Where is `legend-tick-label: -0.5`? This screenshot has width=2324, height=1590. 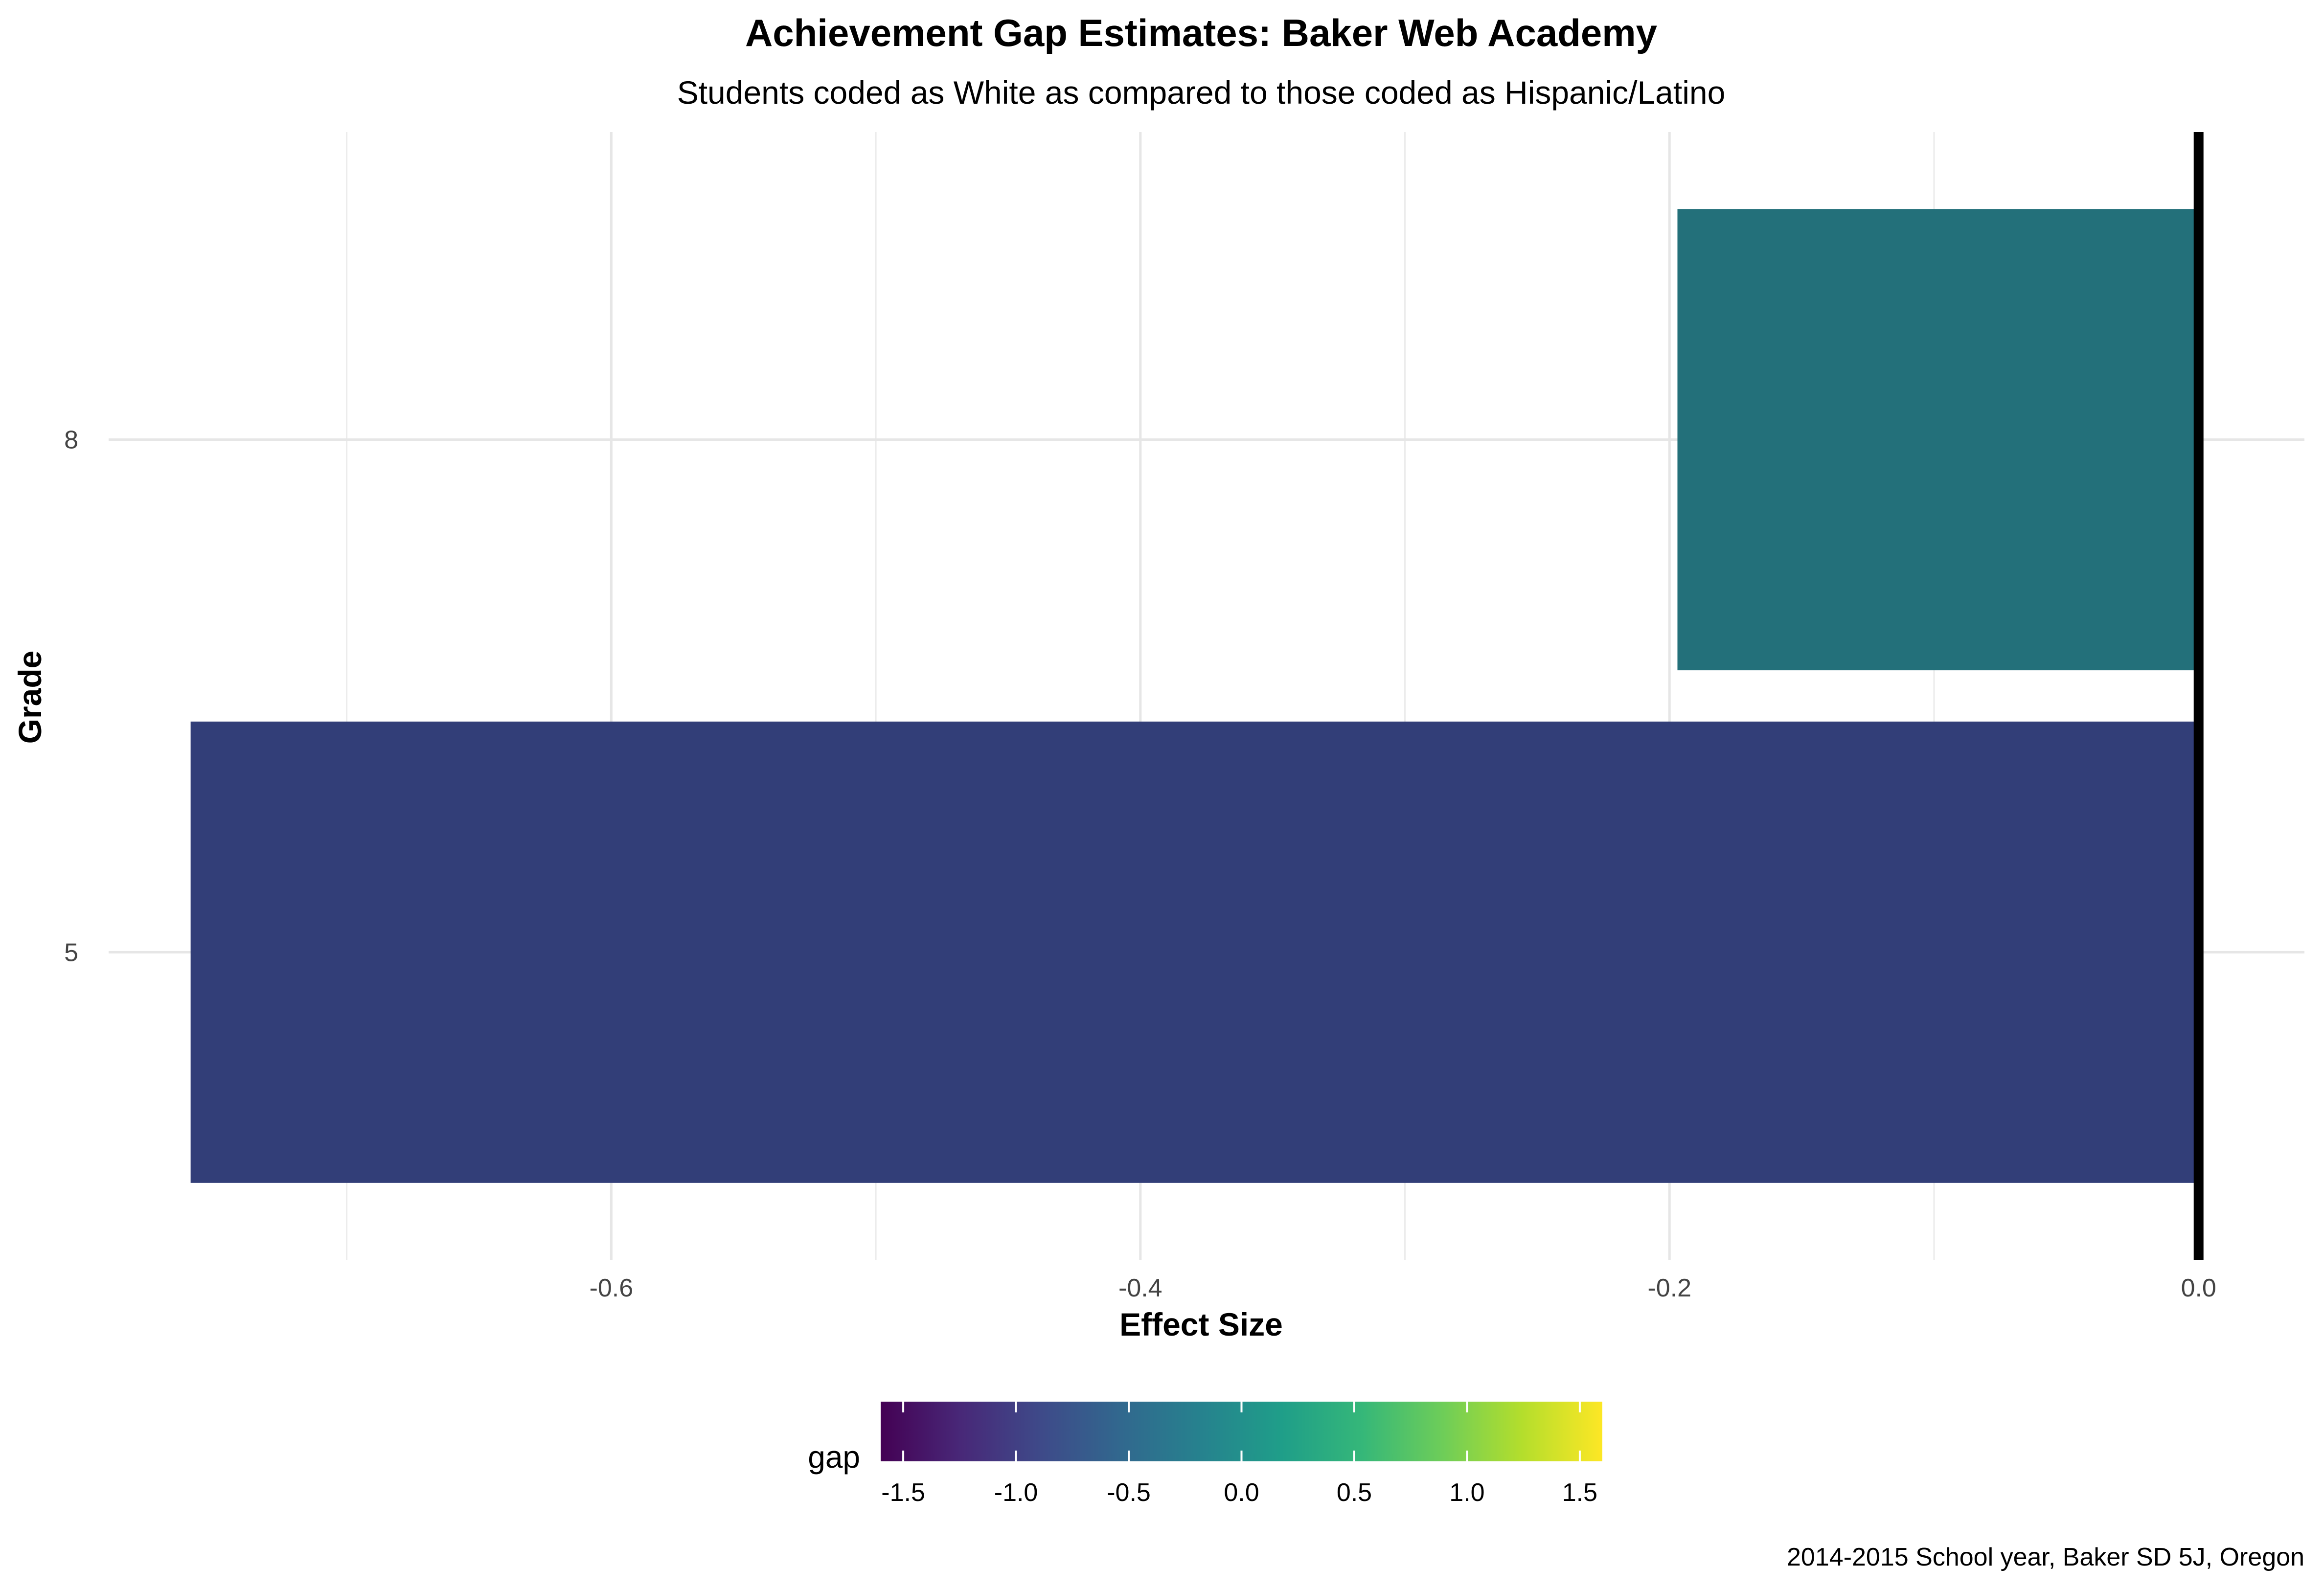
legend-tick-label: -0.5 is located at coordinates (1129, 1493).